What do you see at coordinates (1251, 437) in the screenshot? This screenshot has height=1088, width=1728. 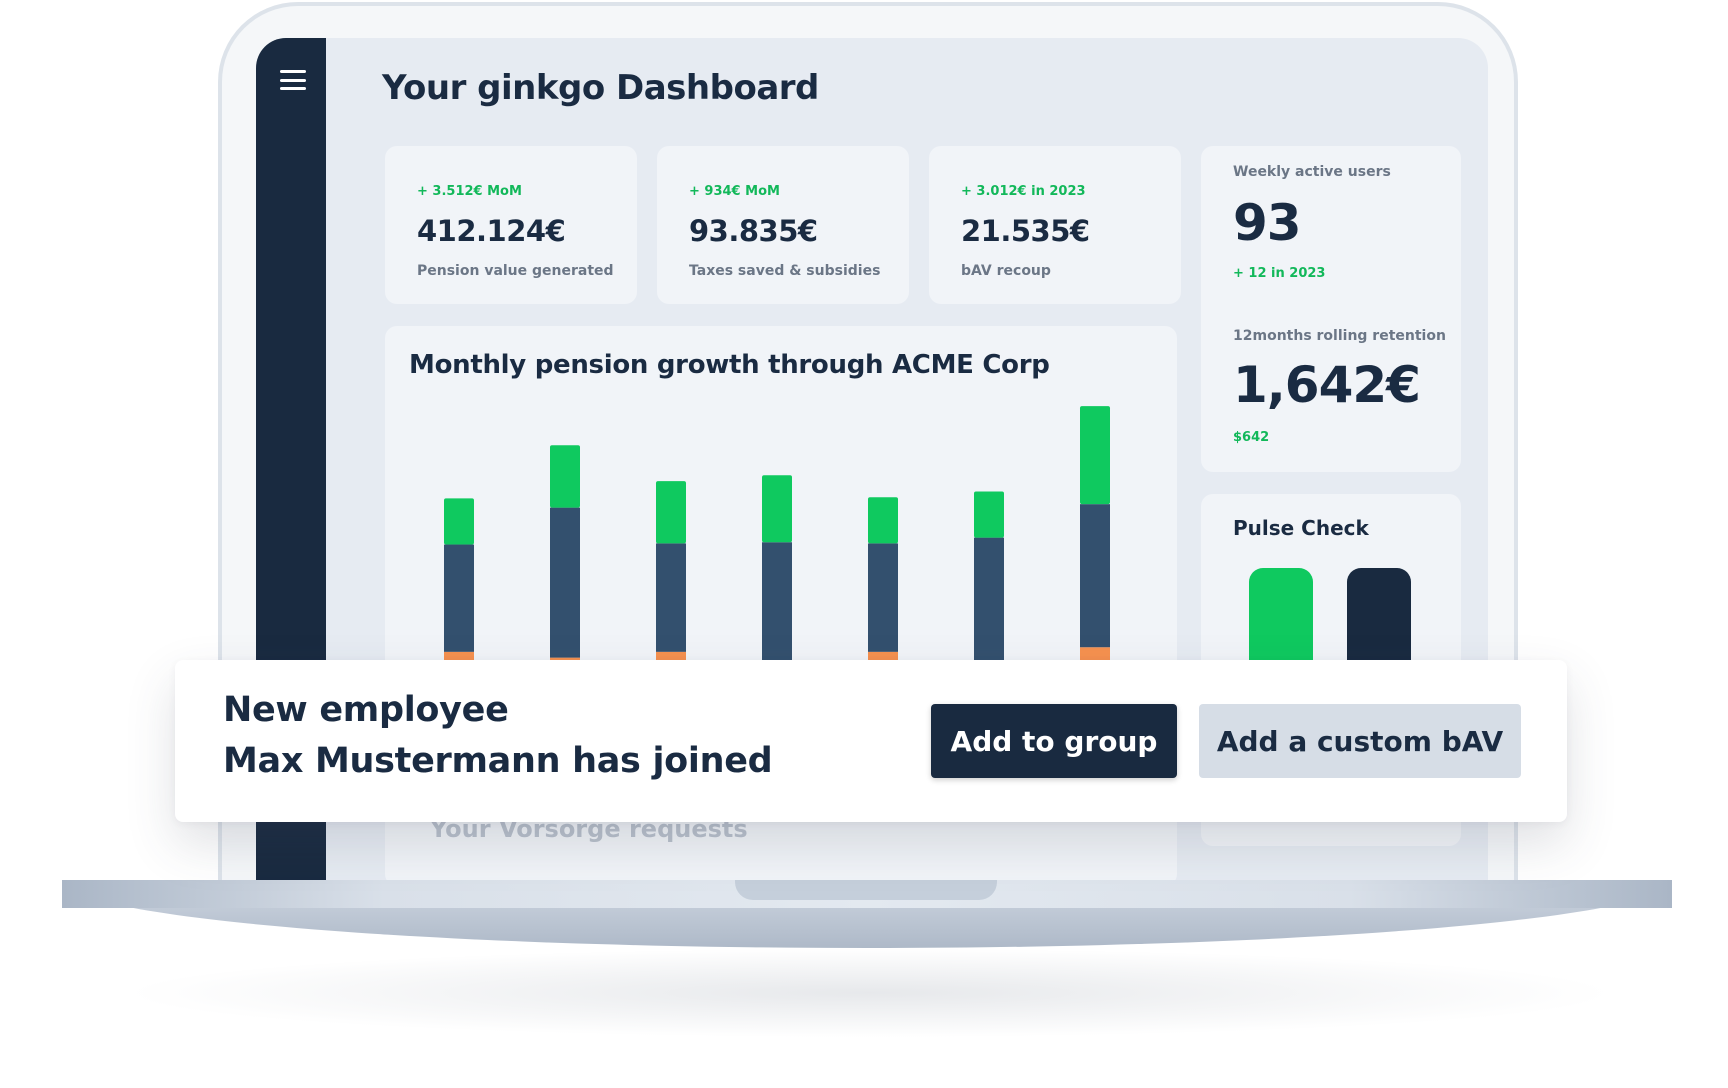 I see `retention-delta: $642` at bounding box center [1251, 437].